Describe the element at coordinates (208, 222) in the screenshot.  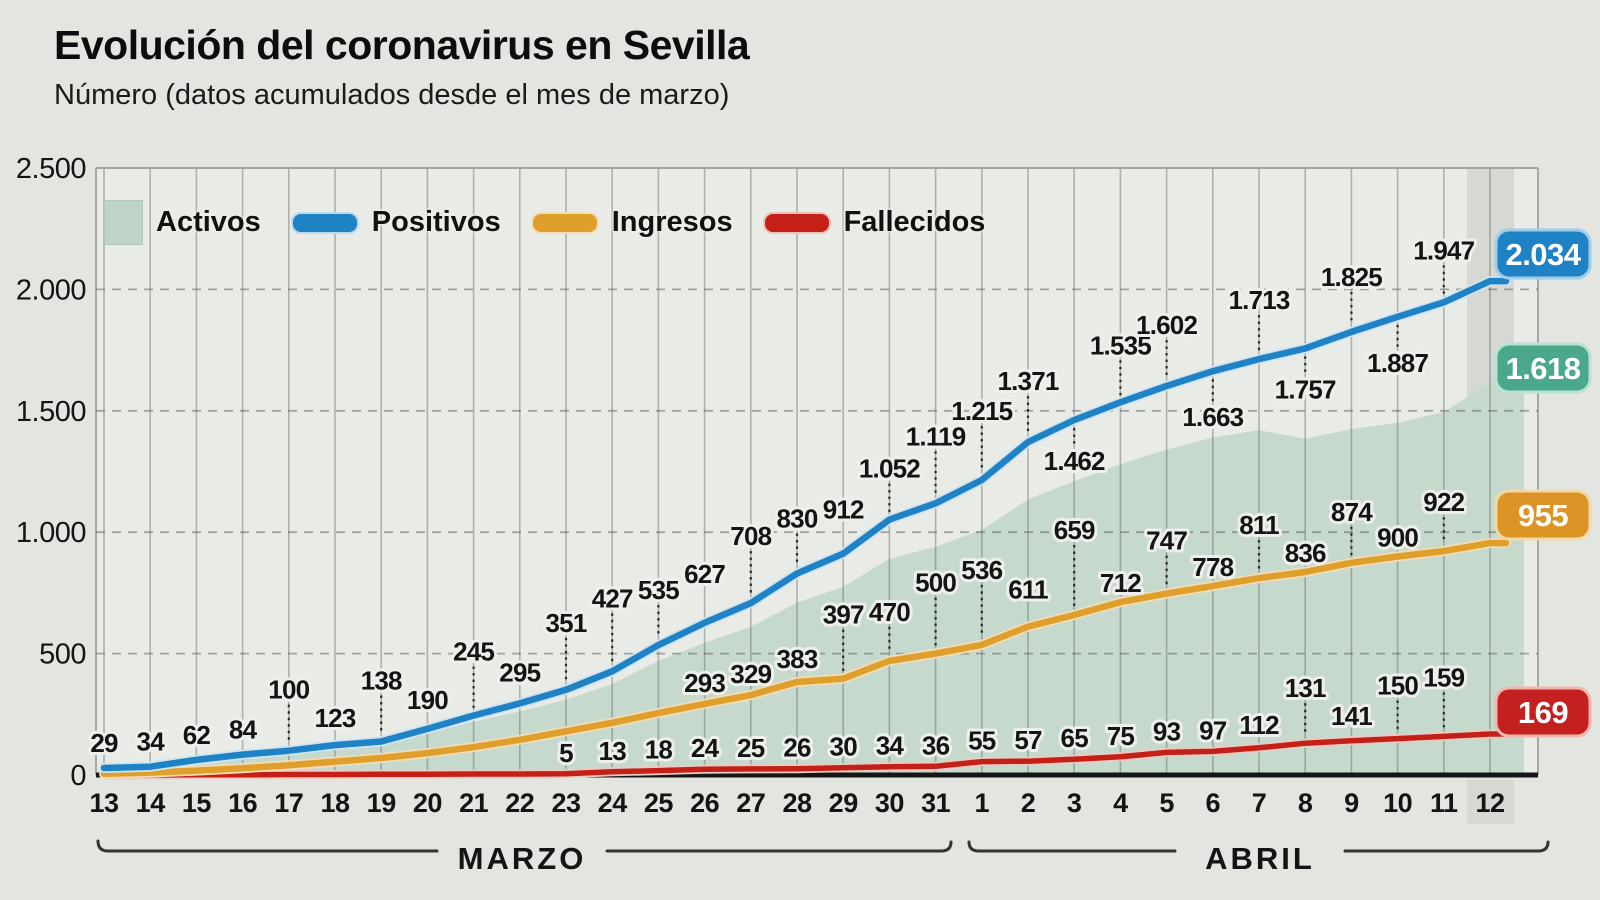
I see `legend-label-activos: Activos` at that location.